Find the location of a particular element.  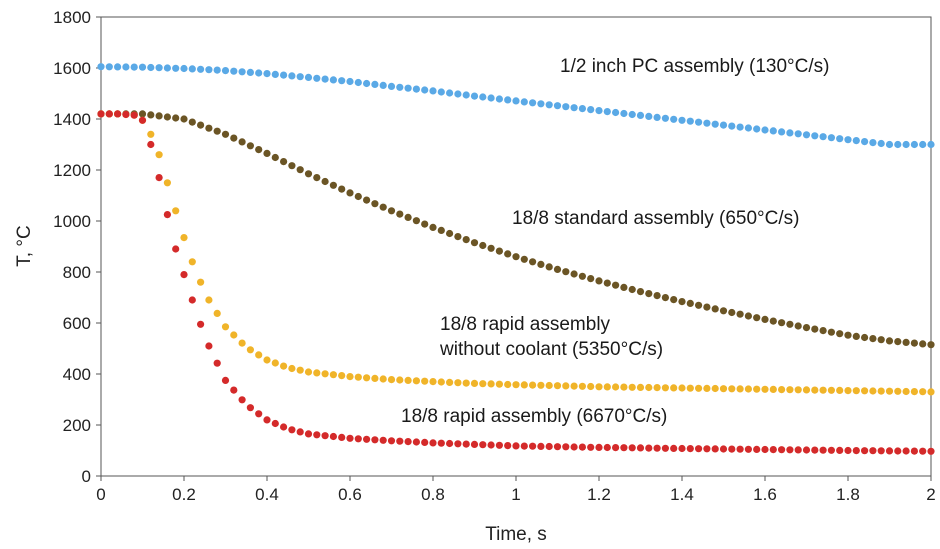

x-tick-label: 1.8 is located at coordinates (848, 494).